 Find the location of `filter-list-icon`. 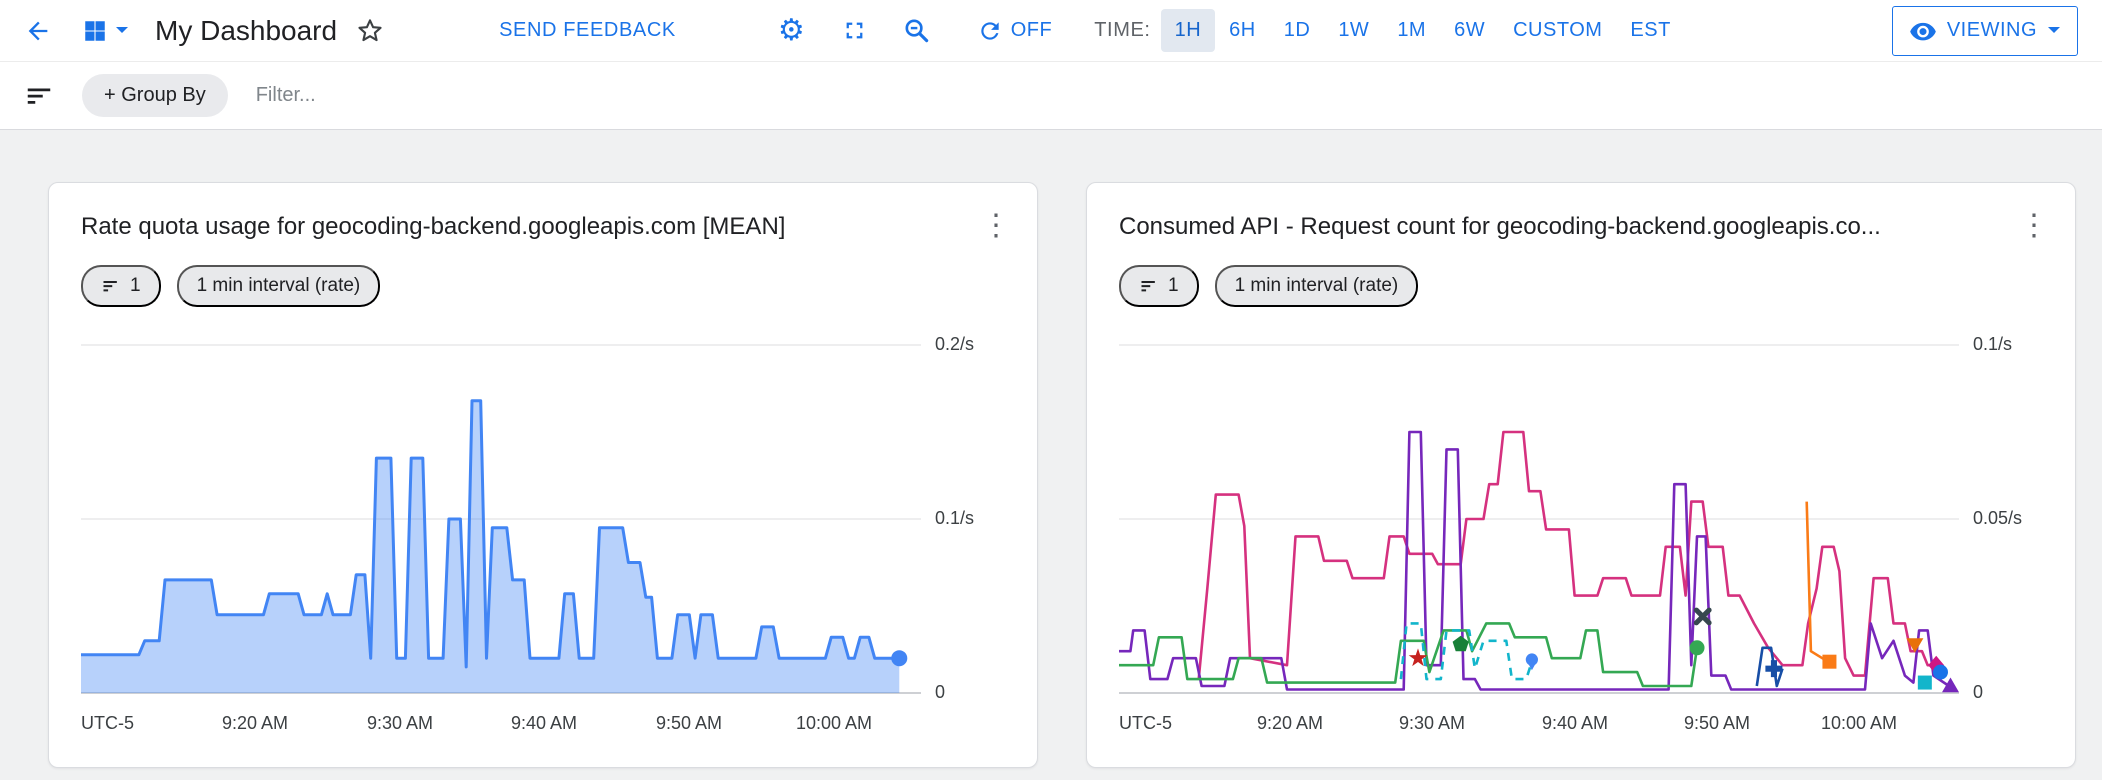

filter-list-icon is located at coordinates (39, 96).